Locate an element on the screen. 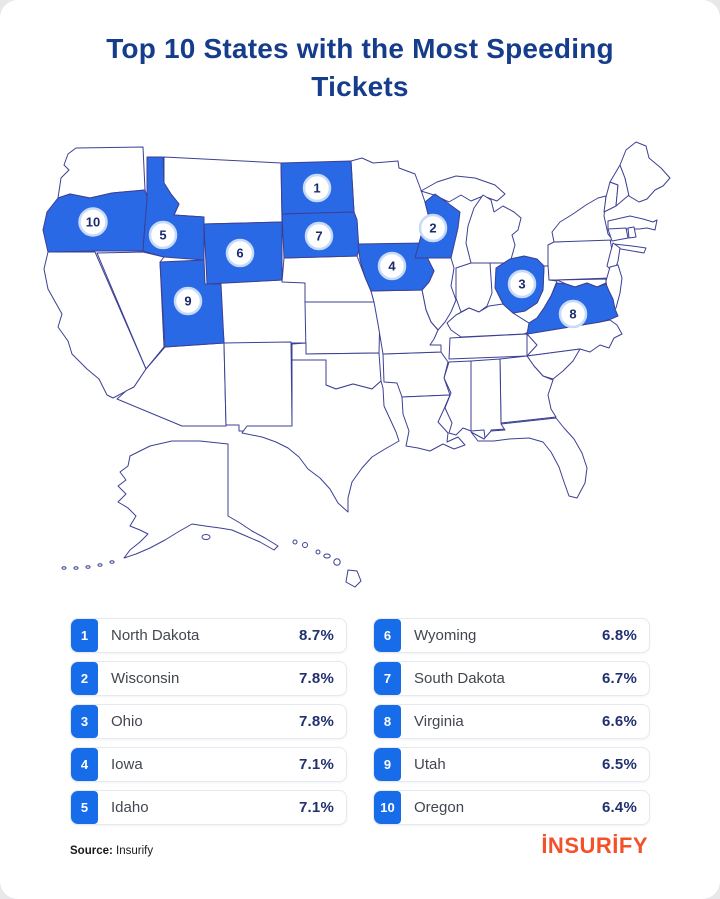  map-badge-1-label: 1 is located at coordinates (316, 188).